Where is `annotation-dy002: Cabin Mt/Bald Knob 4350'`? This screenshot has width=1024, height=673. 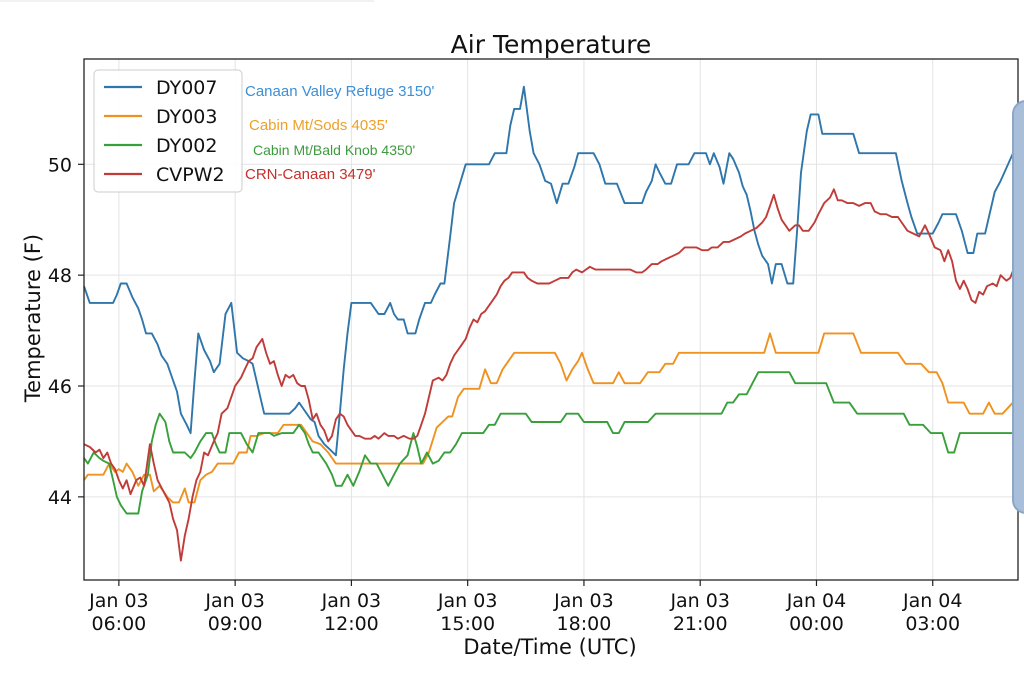 annotation-dy002: Cabin Mt/Bald Knob 4350' is located at coordinates (334, 150).